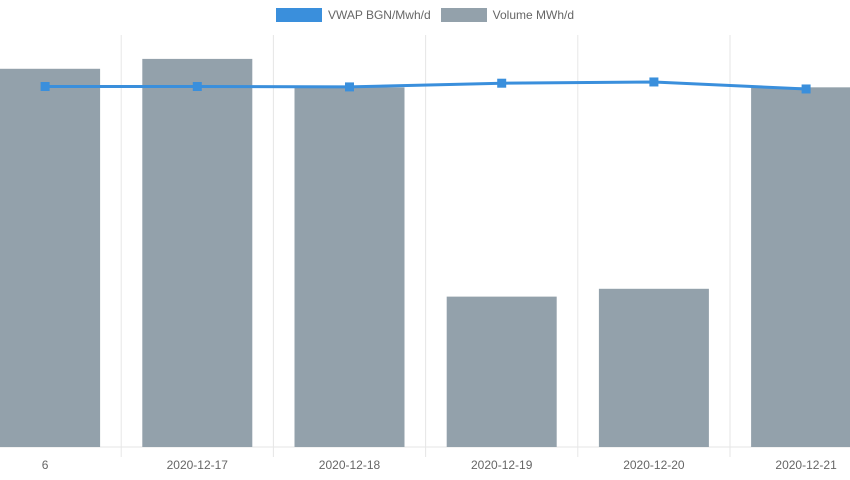 The image size is (850, 480). I want to click on legend-label-vwap: VWAP BGN/Mwh/d, so click(379, 15).